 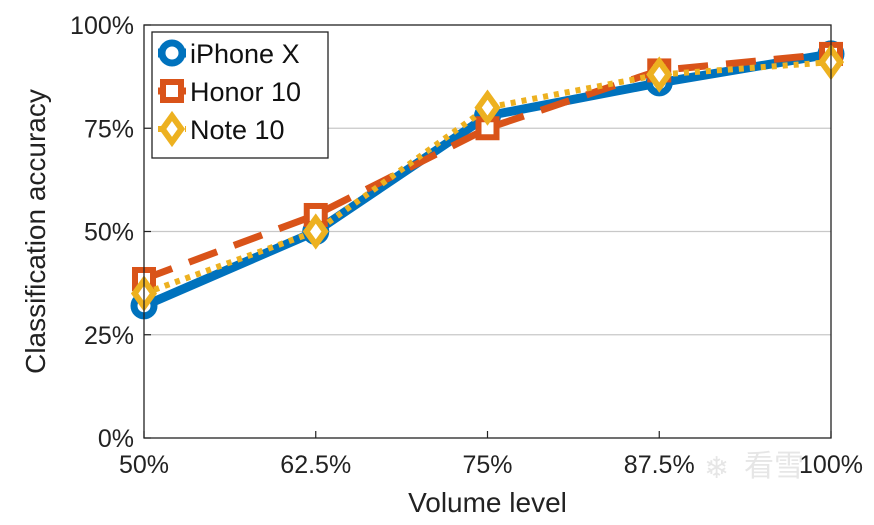 I want to click on y-tick-label: 25%, so click(x=109, y=336).